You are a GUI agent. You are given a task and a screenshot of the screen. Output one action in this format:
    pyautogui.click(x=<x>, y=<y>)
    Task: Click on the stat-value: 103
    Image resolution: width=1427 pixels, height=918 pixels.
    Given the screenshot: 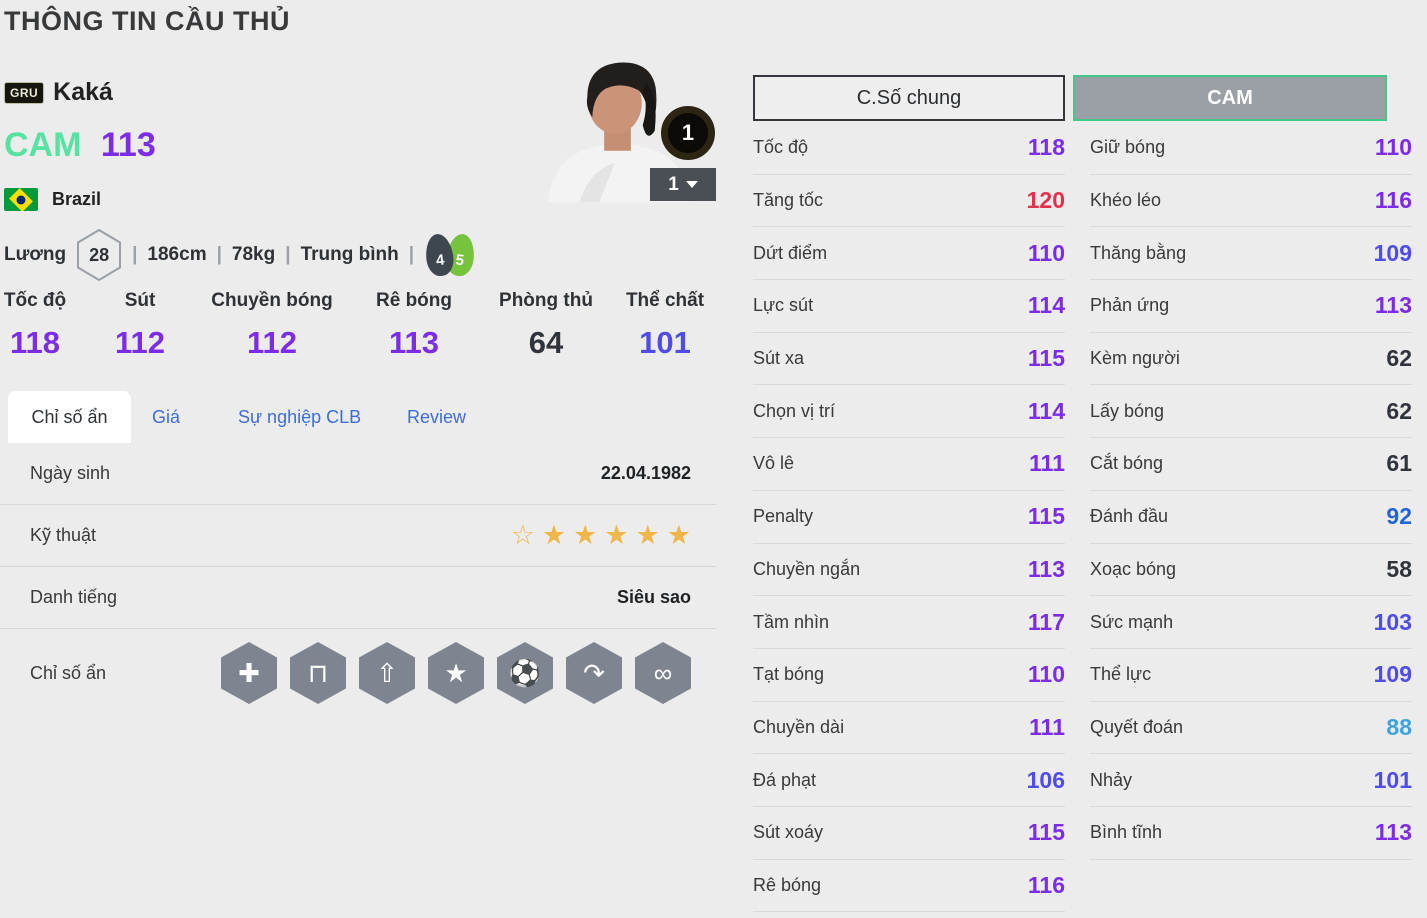 What is the action you would take?
    pyautogui.click(x=1392, y=621)
    